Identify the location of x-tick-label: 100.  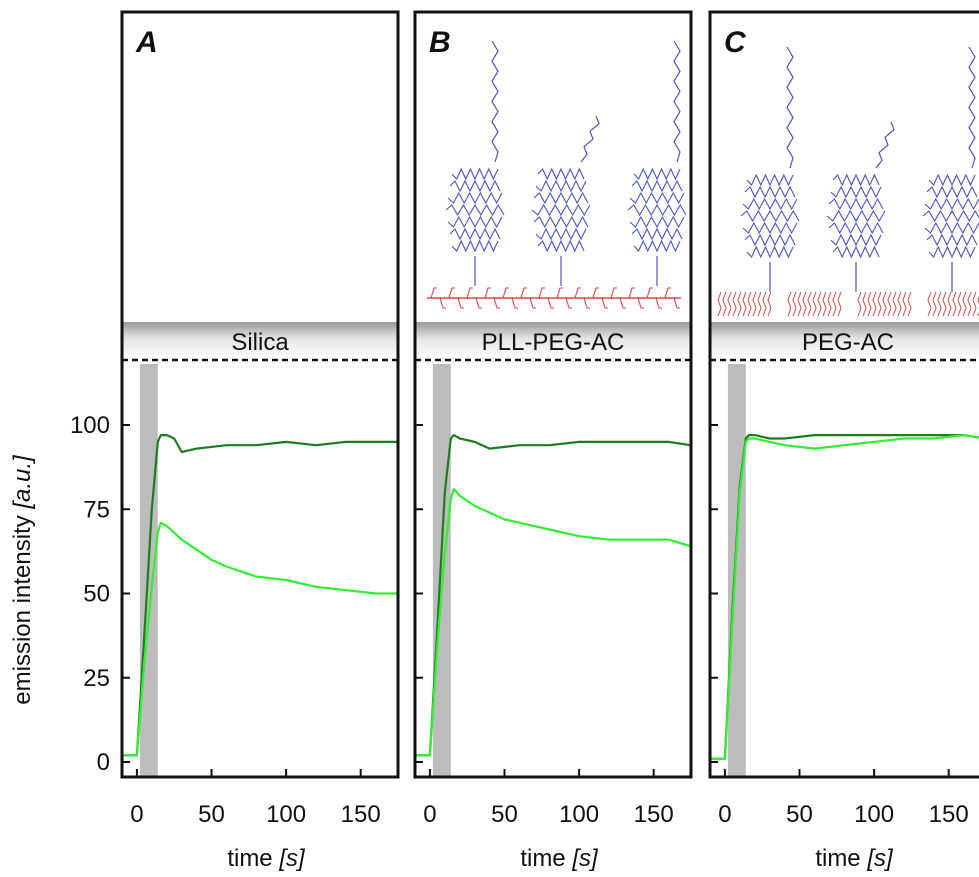
(874, 814).